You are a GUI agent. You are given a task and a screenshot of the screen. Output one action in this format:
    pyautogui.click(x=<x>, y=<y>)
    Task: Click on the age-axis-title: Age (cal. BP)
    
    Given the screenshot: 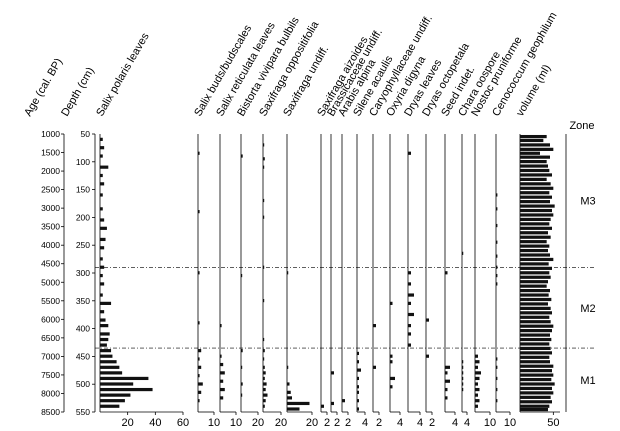 What is the action you would take?
    pyautogui.click(x=43, y=87)
    